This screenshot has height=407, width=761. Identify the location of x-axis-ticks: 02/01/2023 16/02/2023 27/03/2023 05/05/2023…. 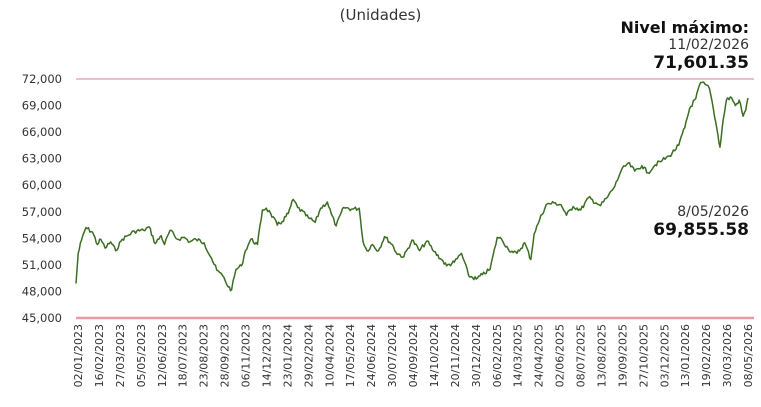
(413, 355).